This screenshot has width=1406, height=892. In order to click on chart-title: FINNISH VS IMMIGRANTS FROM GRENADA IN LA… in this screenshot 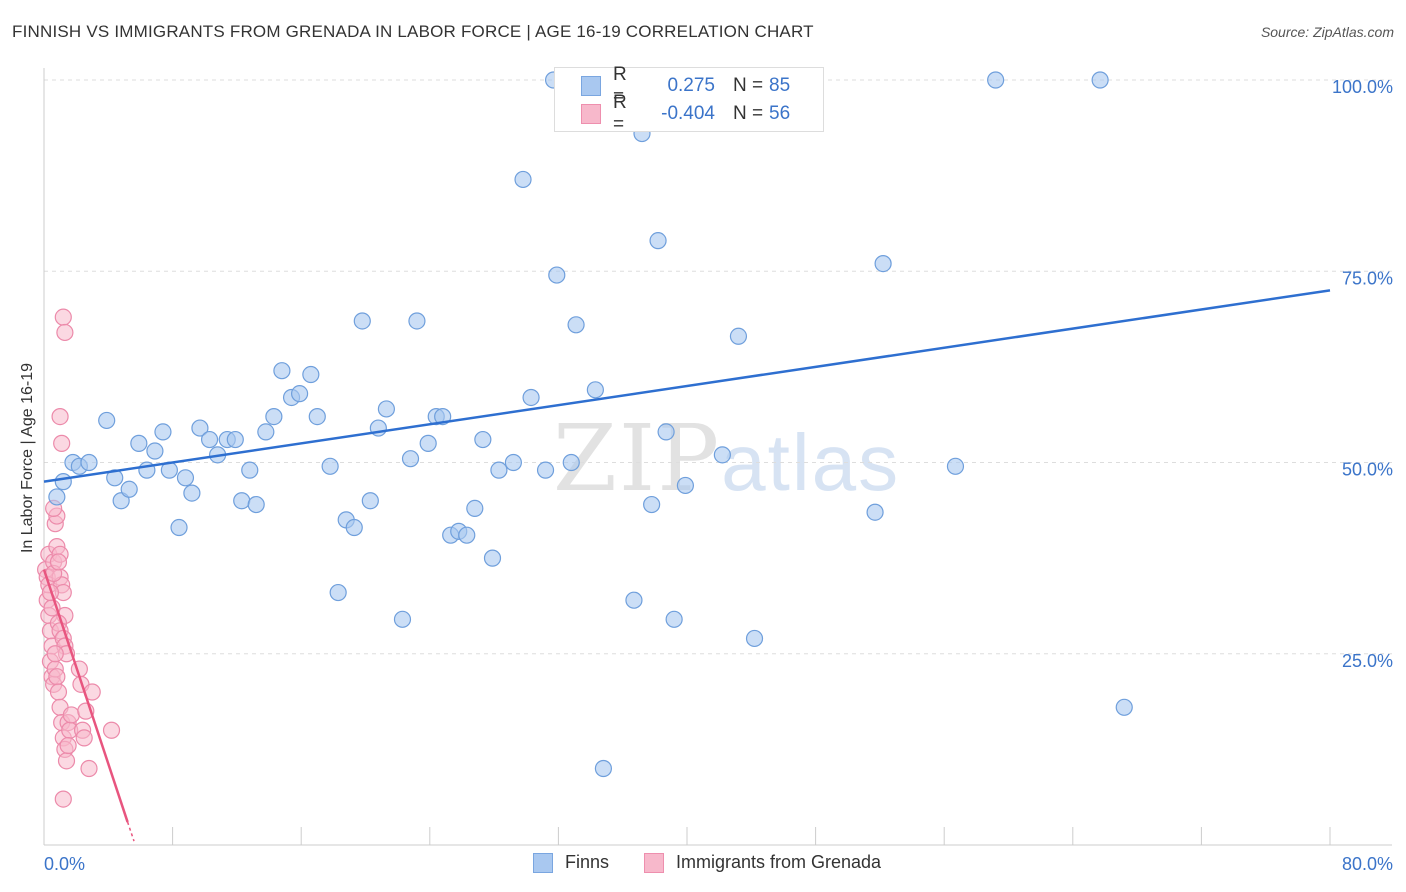, I will do `click(413, 31)`.